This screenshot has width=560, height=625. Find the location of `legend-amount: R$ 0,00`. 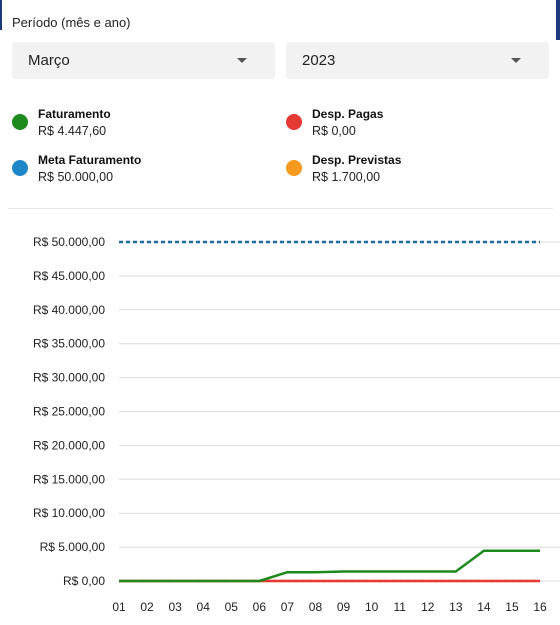

legend-amount: R$ 0,00 is located at coordinates (334, 131).